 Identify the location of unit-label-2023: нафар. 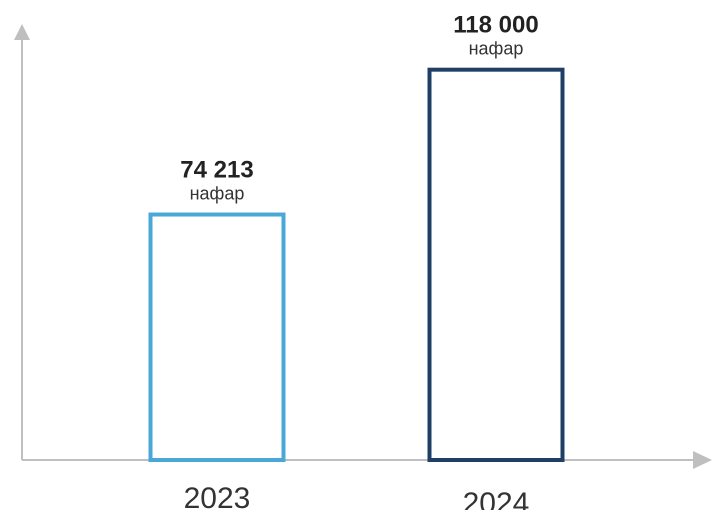
(217, 194).